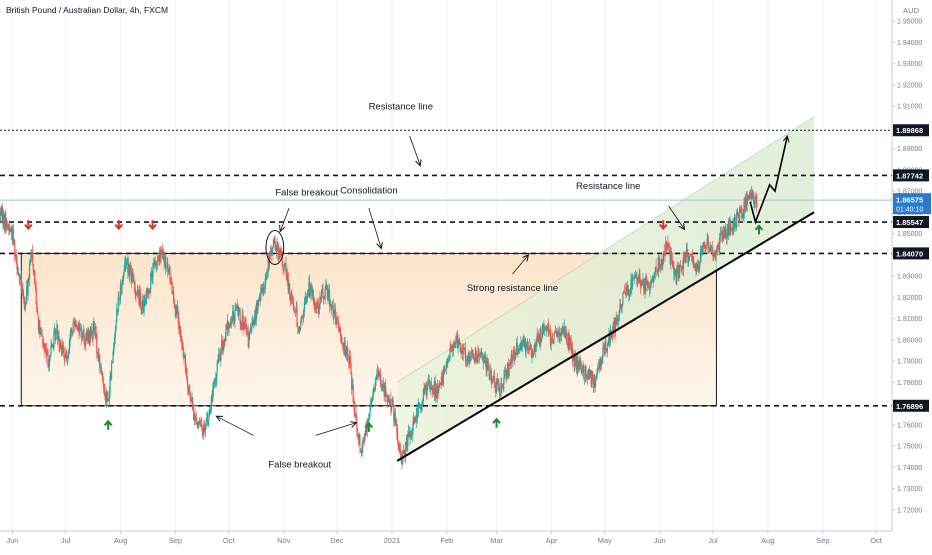 This screenshot has height=555, width=932. Describe the element at coordinates (767, 540) in the screenshot. I see `time-tick-label: Aug` at that location.